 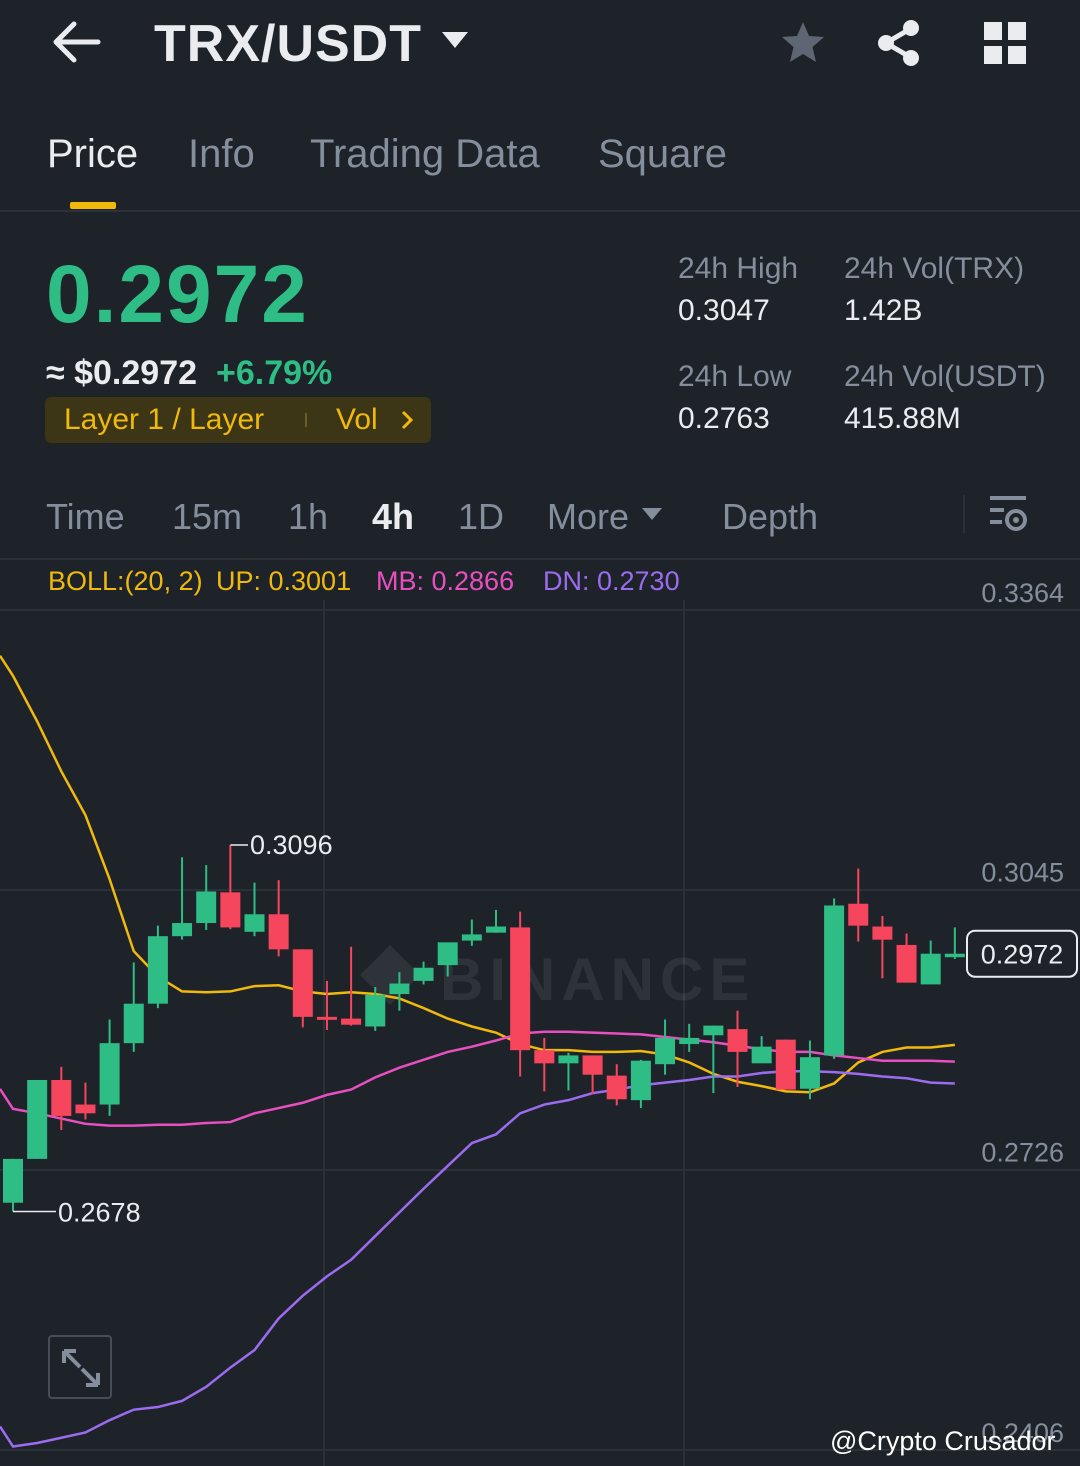 I want to click on vol-usdt-value: 415.88M, so click(x=902, y=418).